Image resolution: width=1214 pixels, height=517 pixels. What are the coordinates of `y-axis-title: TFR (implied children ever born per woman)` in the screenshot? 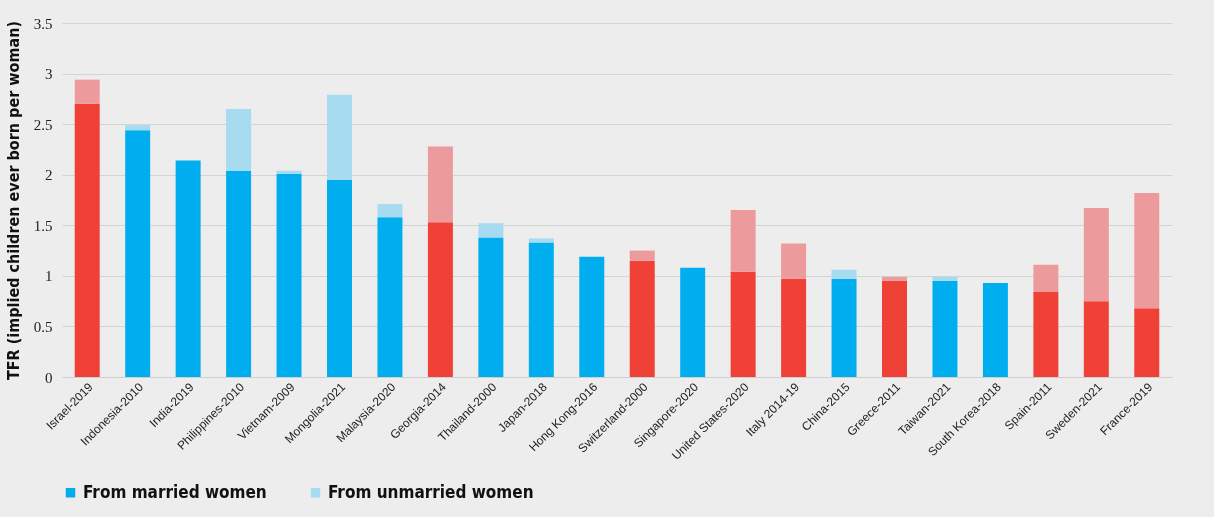 It's located at (13, 200).